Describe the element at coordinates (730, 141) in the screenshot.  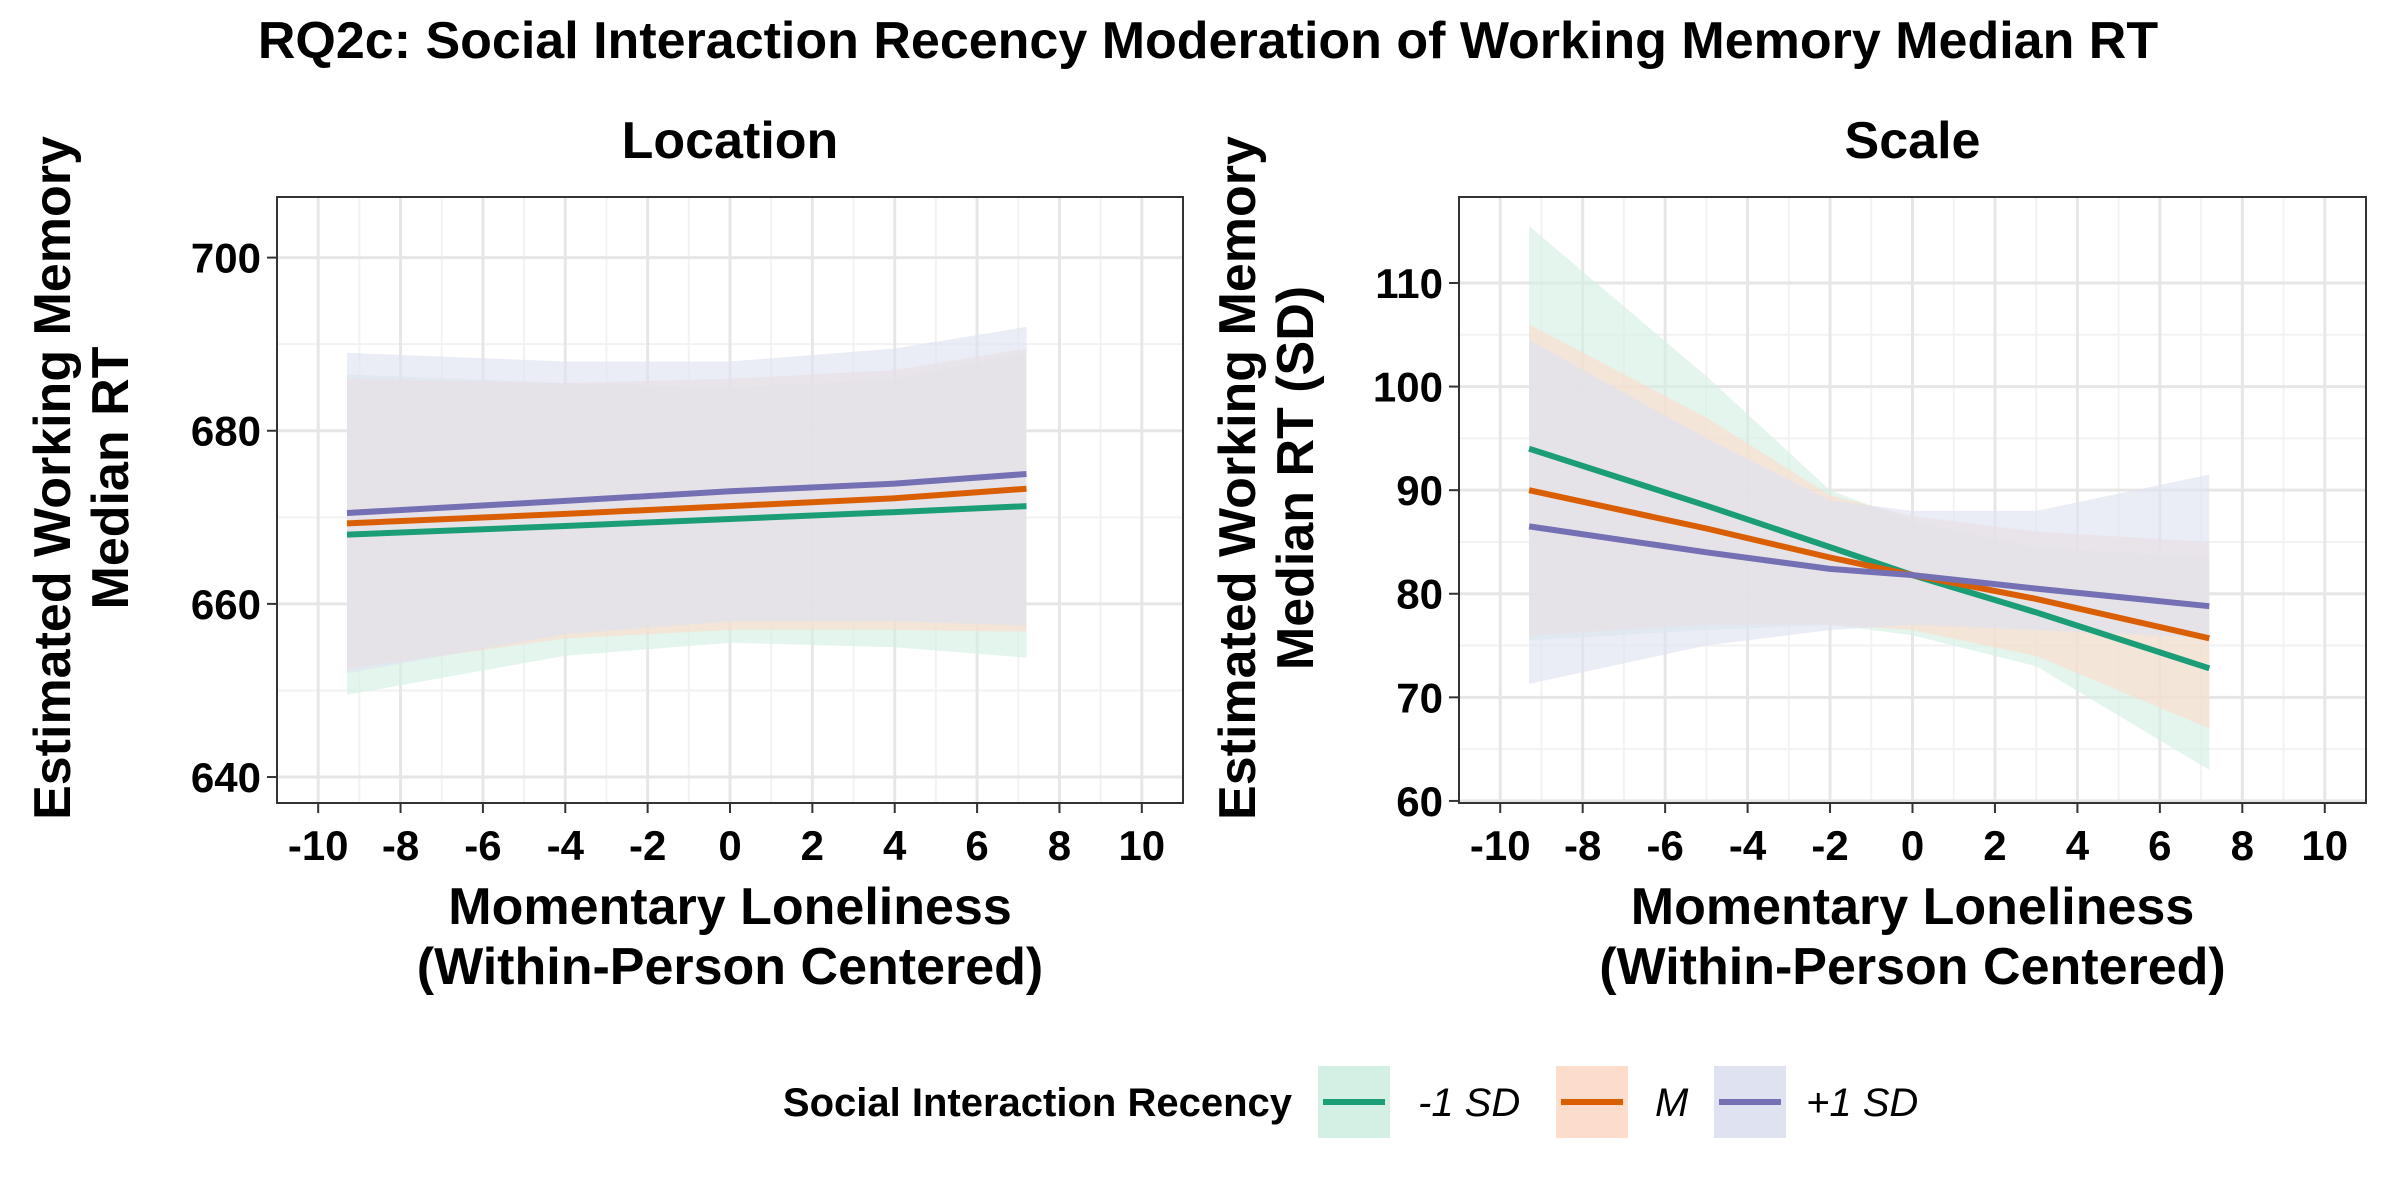
I see `panel-title: Location` at that location.